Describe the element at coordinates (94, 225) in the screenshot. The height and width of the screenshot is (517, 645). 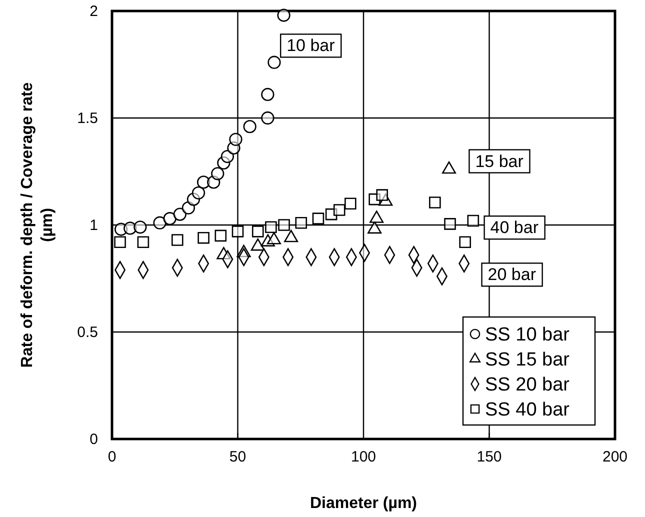
I see `y-tick-label: 1` at that location.